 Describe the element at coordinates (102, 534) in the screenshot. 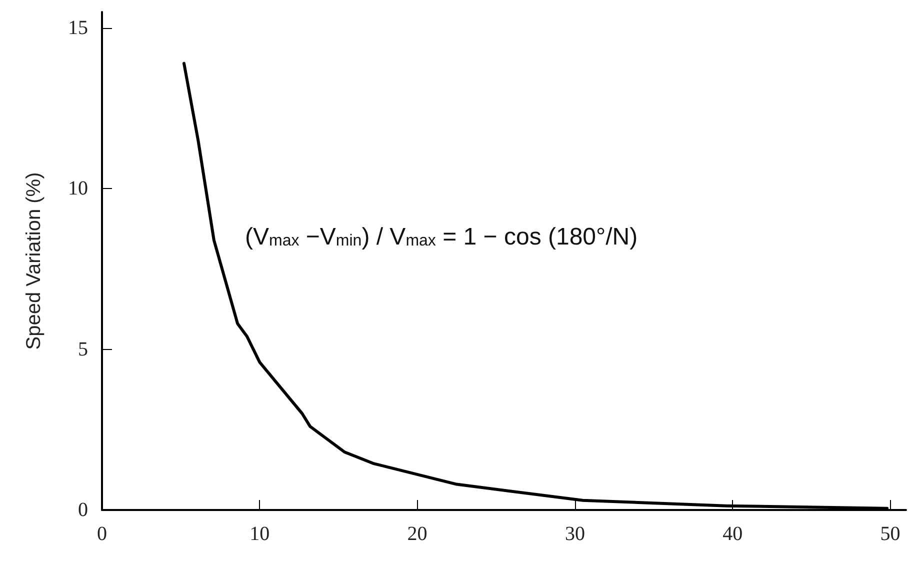

I see `x-tick-label: 0` at that location.